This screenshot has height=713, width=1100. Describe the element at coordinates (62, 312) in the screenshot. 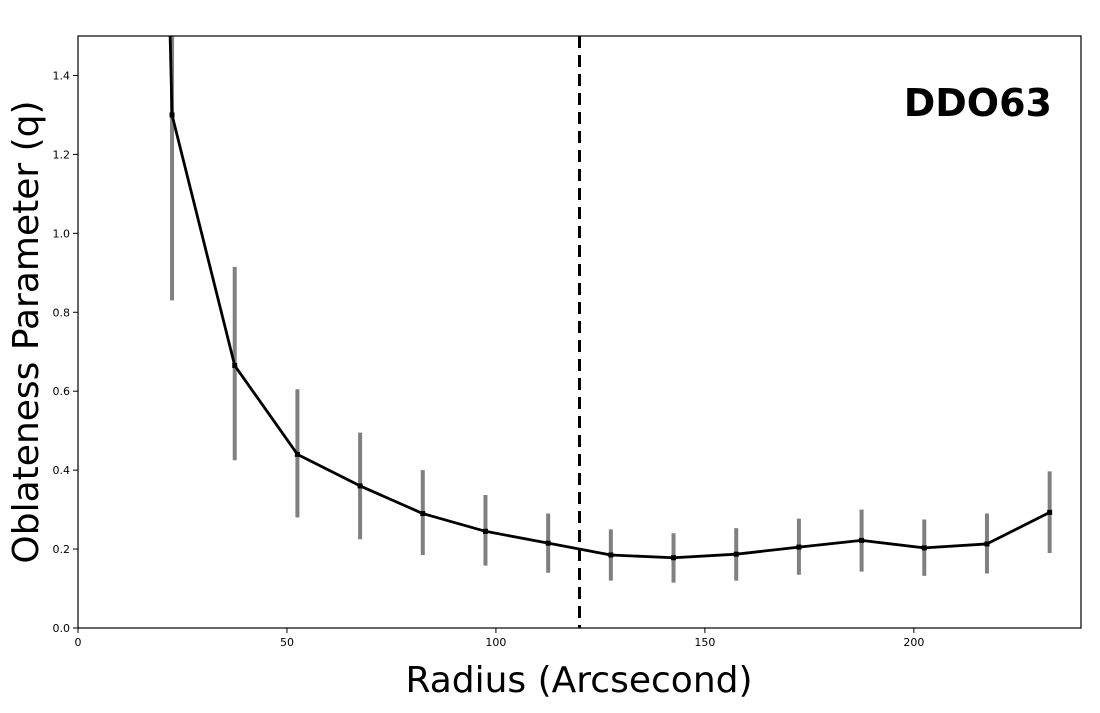

I see `y-tick-label: 0.8` at that location.